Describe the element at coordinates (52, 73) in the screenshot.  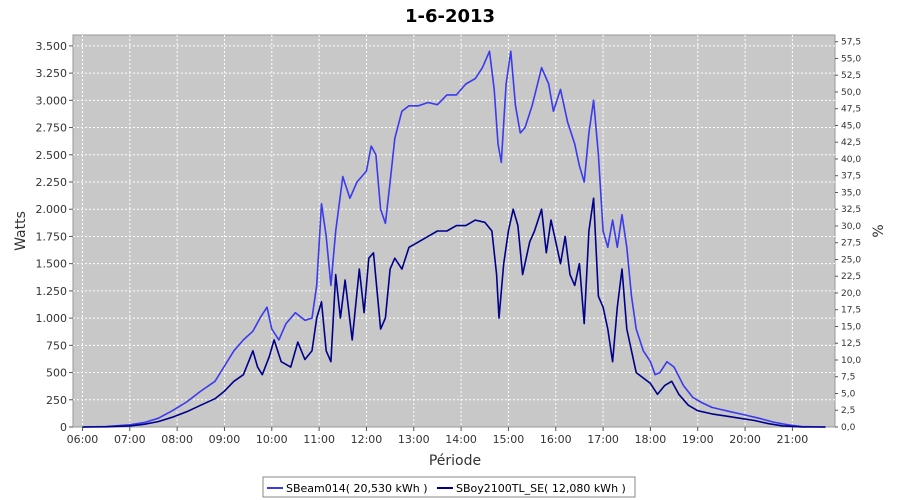
I see `y-tick-label: 3.250` at that location.